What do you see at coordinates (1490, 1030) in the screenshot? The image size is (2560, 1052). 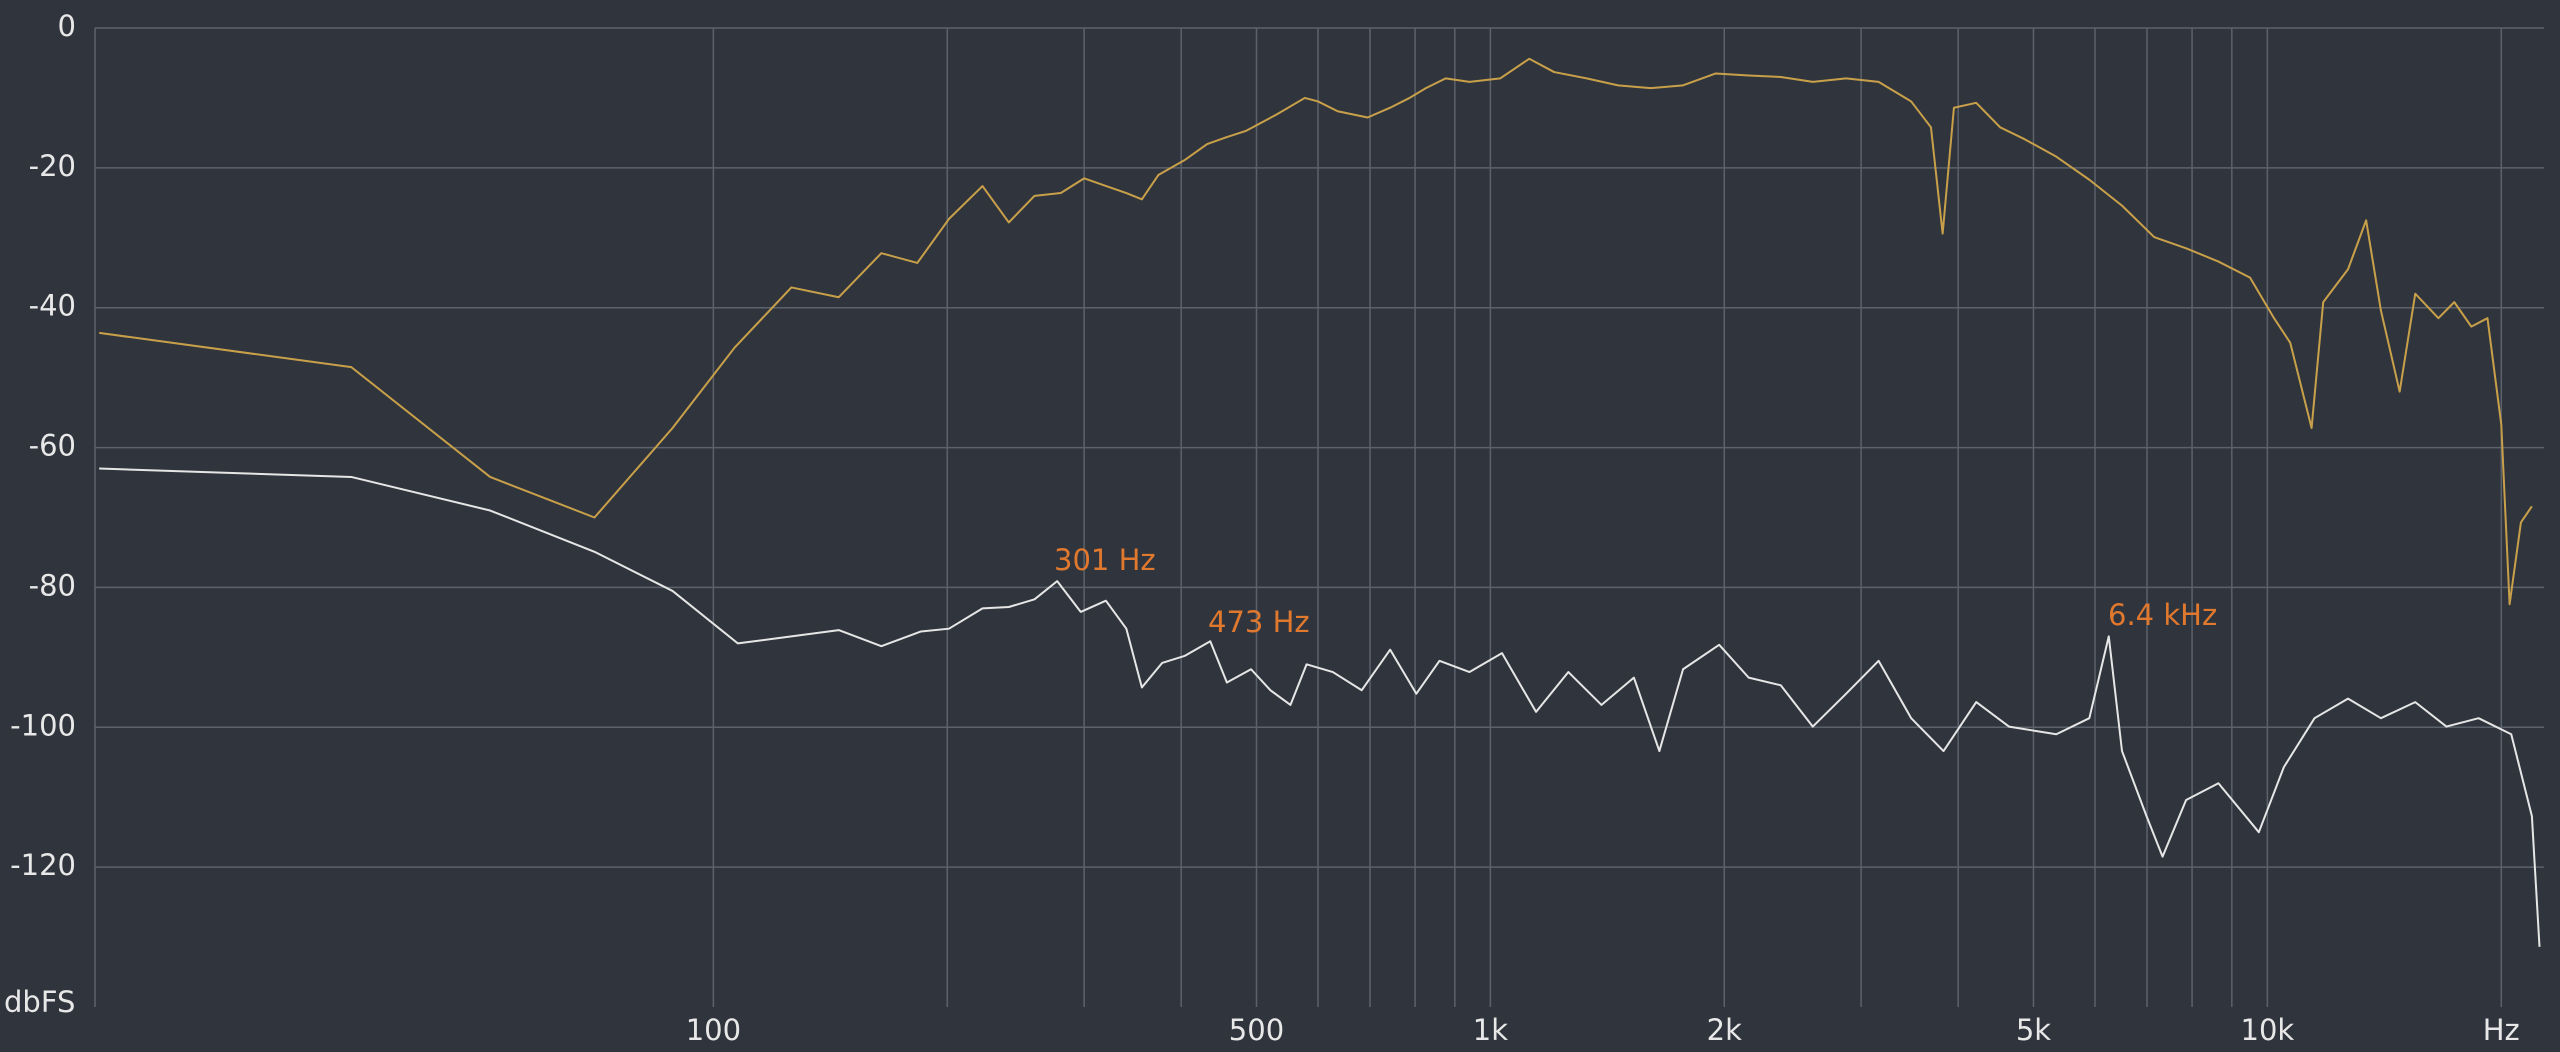 I see `x-tick-label: 1k` at bounding box center [1490, 1030].